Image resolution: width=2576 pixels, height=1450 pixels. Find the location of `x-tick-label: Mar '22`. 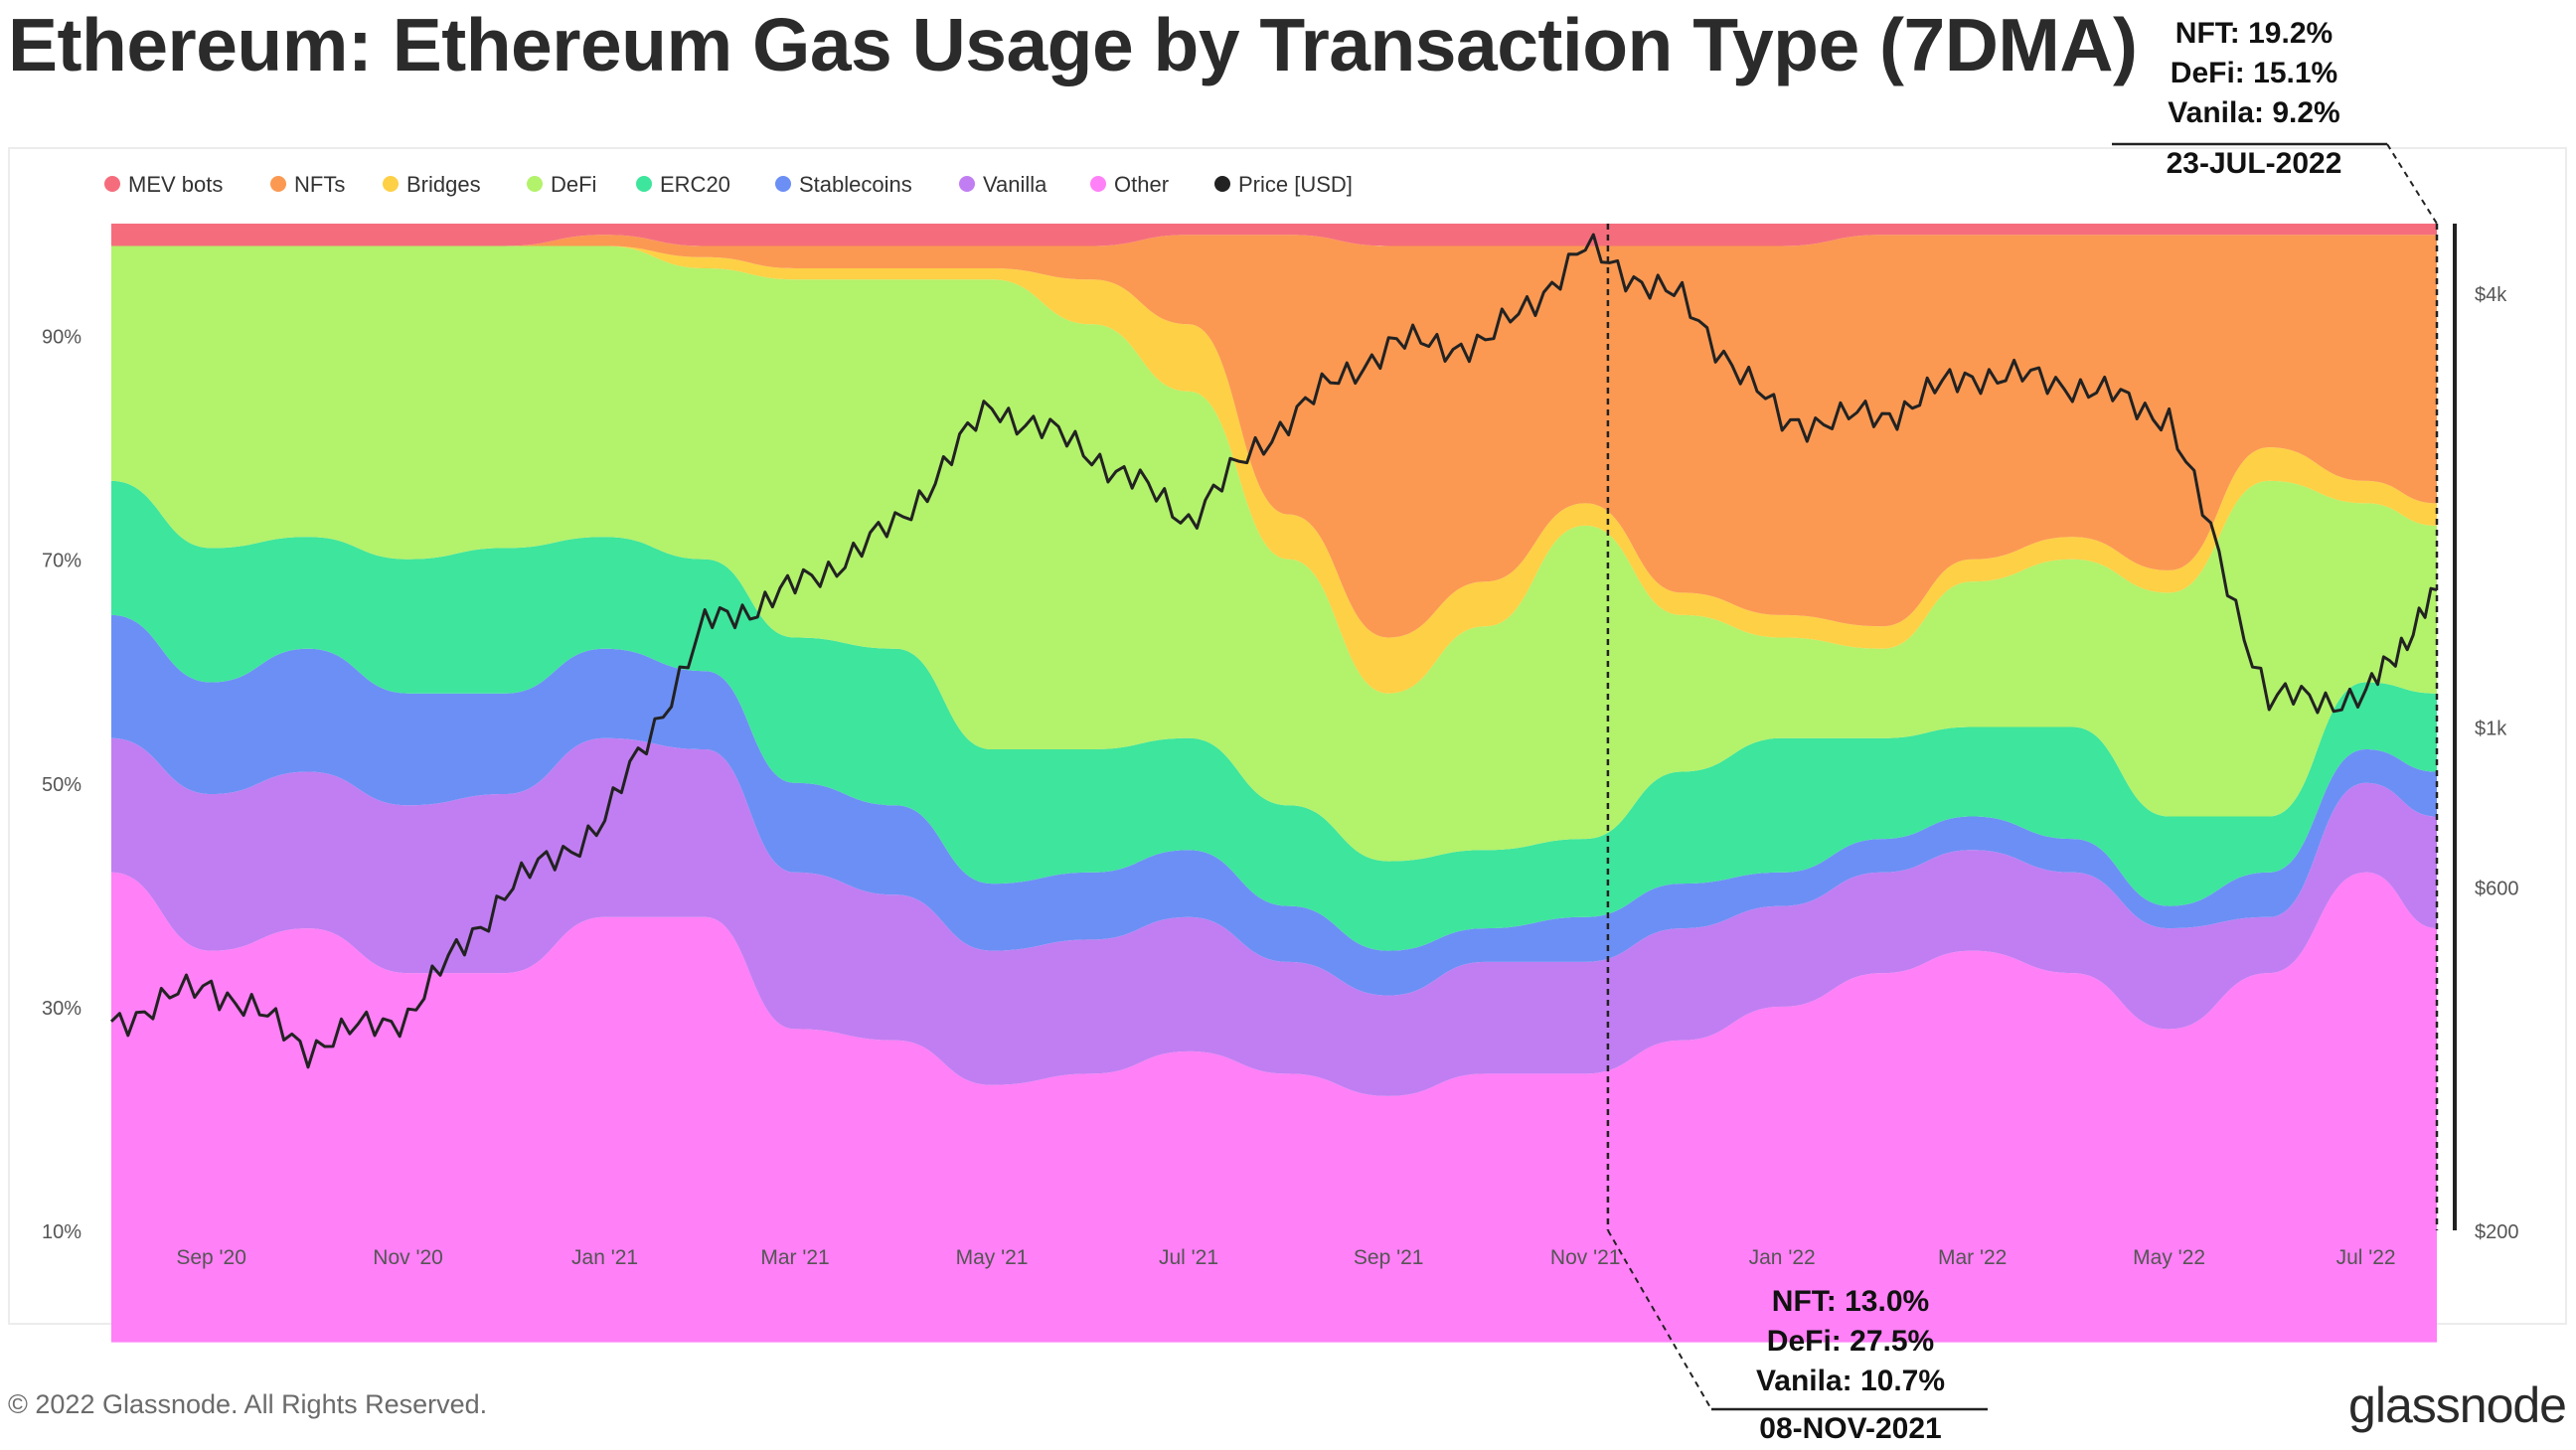

x-tick-label: Mar '22 is located at coordinates (1972, 1257).